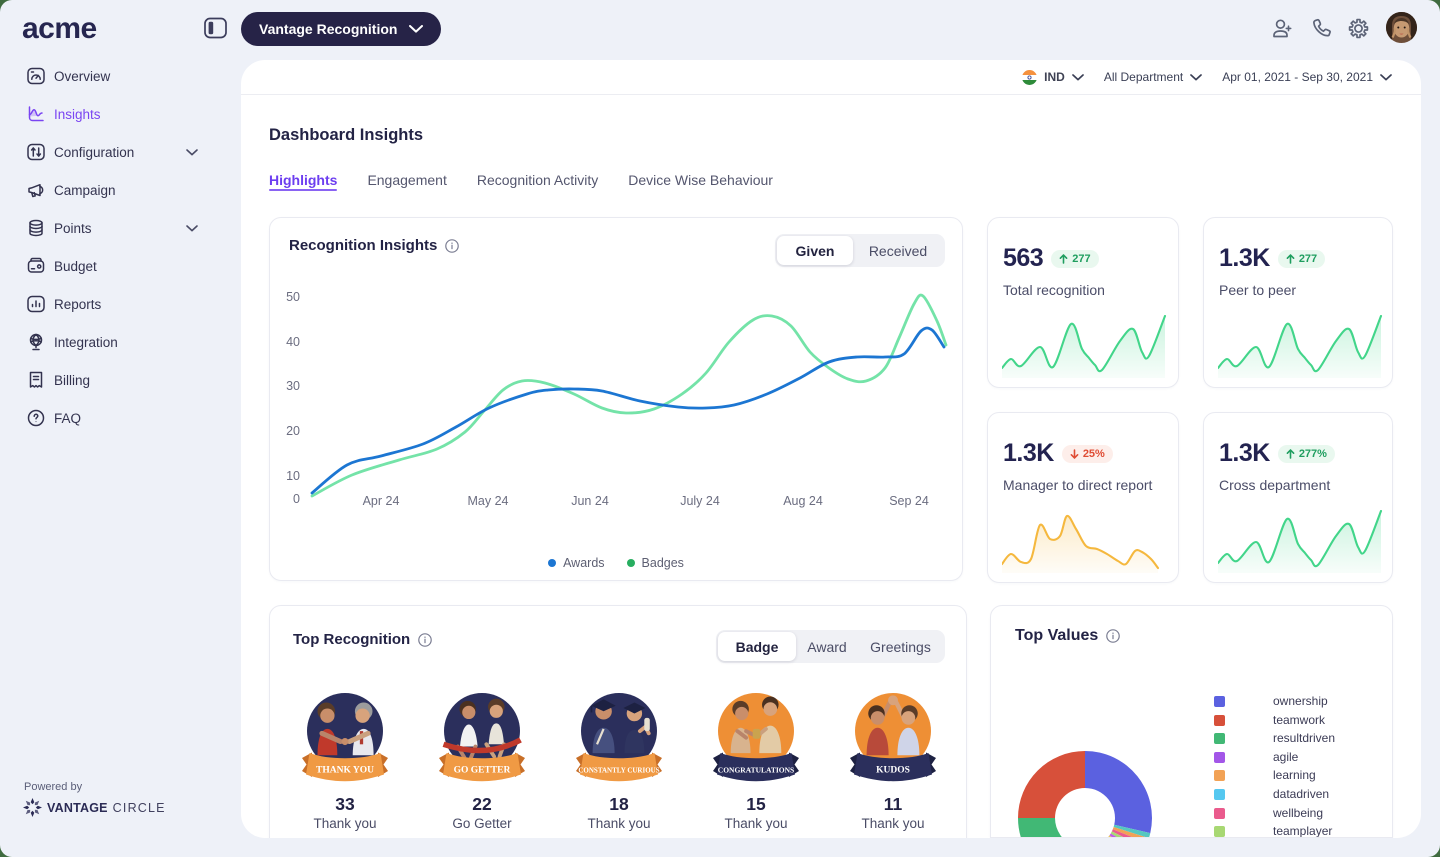 The width and height of the screenshot is (1440, 857). I want to click on svg-text: THANK YOU, so click(345, 771).